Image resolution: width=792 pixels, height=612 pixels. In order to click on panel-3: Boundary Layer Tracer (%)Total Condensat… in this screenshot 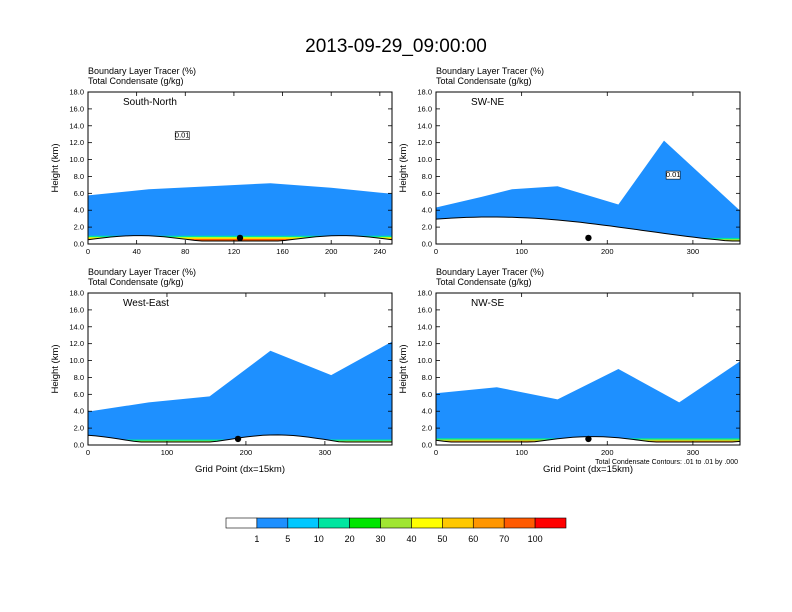, I will do `click(221, 371)`.